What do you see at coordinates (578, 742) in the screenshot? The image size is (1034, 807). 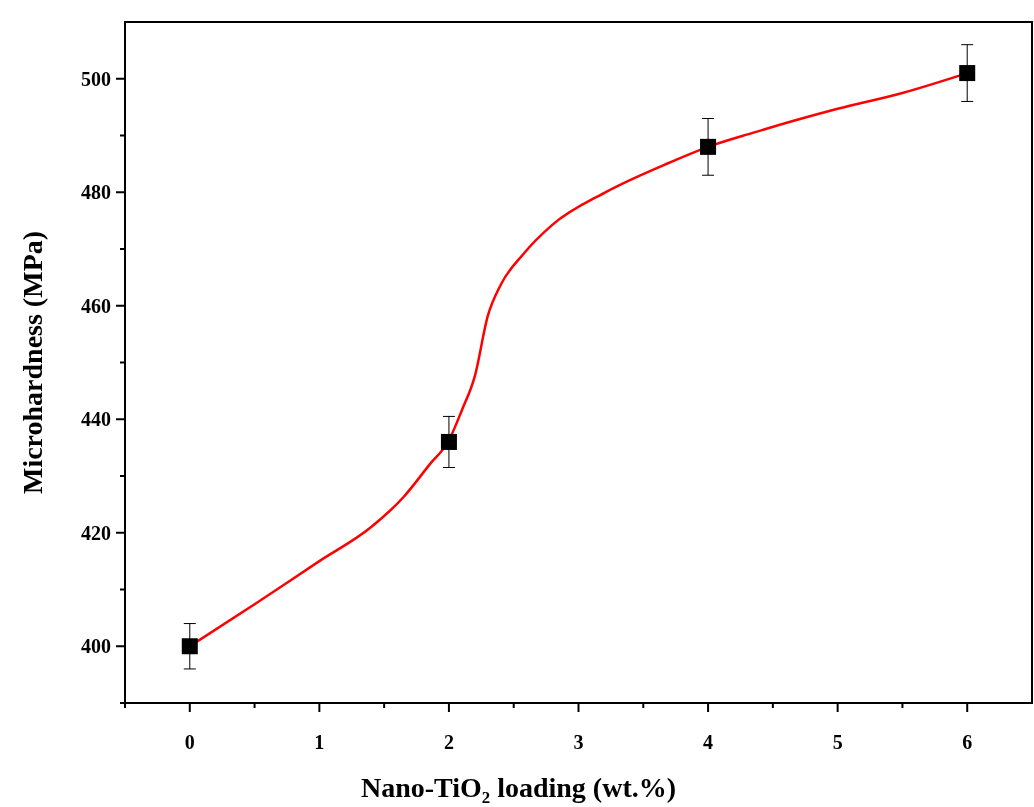 I see `x-tick-label: 3` at bounding box center [578, 742].